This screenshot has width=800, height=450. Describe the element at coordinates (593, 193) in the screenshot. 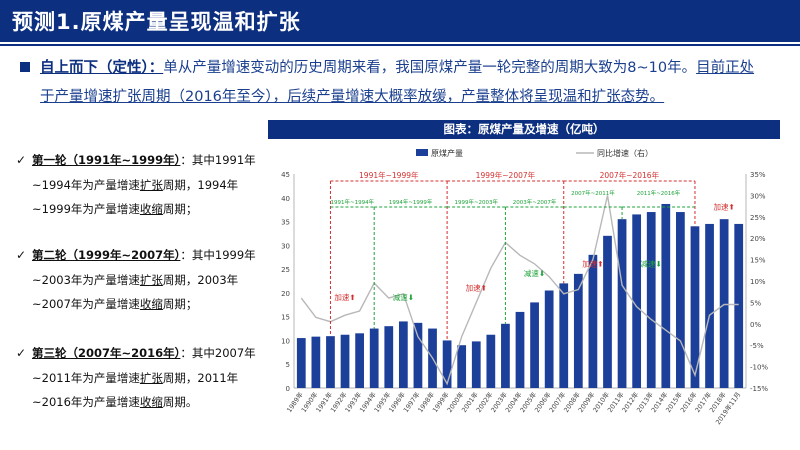

I see `period-label-minor: 2007年~2011年` at that location.